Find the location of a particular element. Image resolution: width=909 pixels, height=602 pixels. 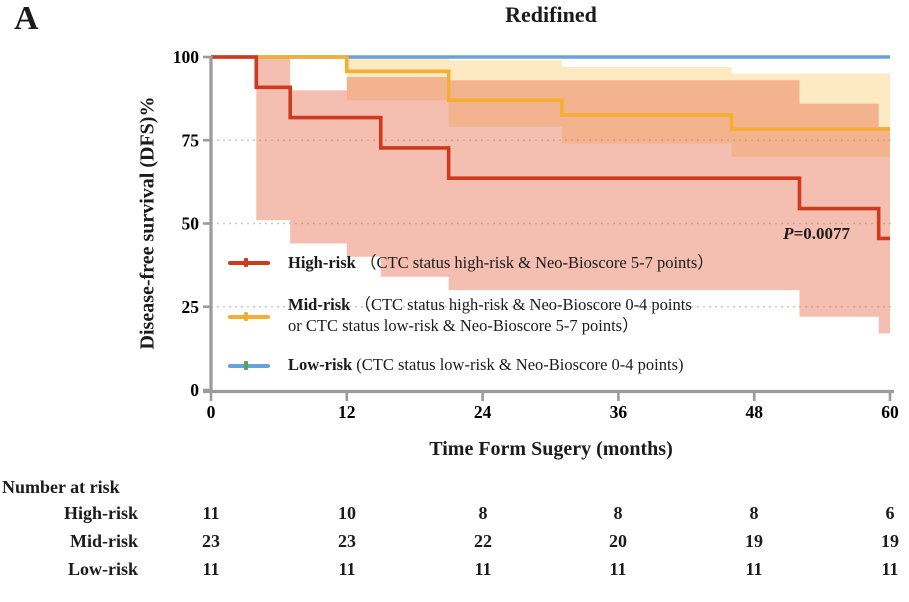

ci-band-mid-risk is located at coordinates (618, 107).